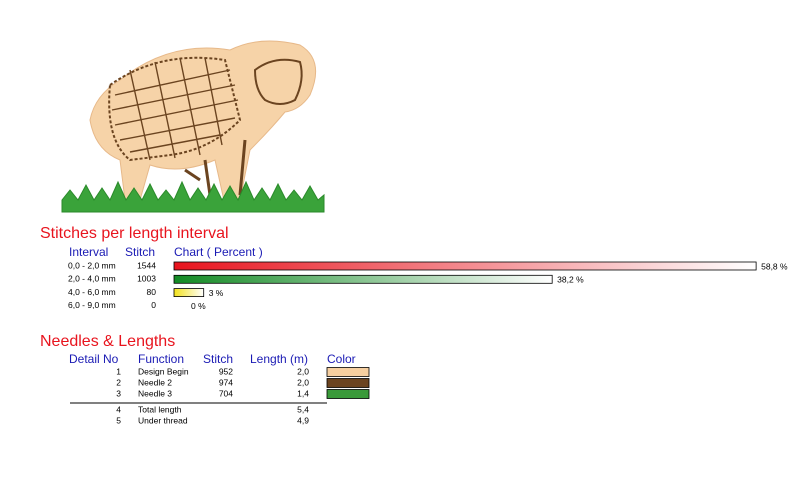  What do you see at coordinates (118, 393) in the screenshot?
I see `detail-no: 3` at bounding box center [118, 393].